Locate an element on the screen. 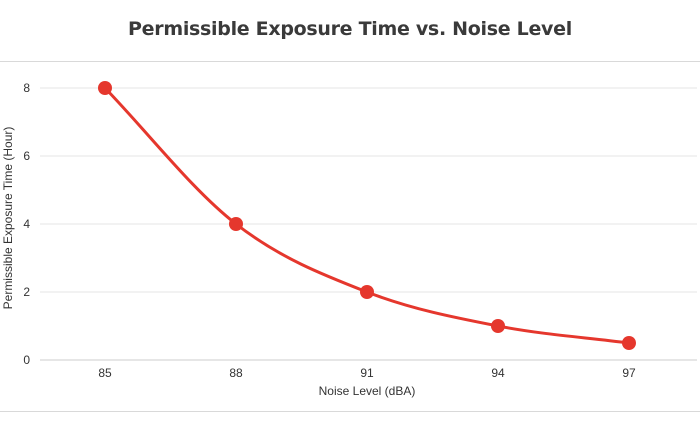 This screenshot has height=441, width=700. y-tick-label: 8 is located at coordinates (26, 88).